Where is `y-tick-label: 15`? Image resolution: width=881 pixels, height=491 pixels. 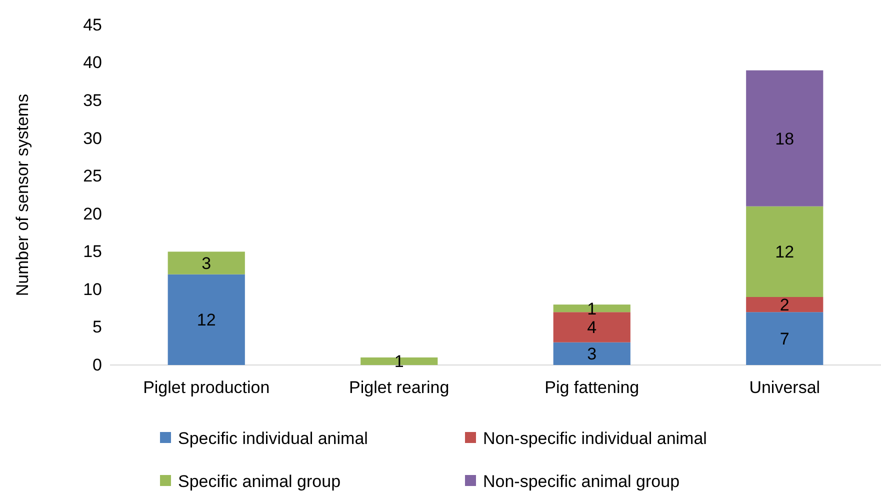
y-tick-label: 15 is located at coordinates (92, 252).